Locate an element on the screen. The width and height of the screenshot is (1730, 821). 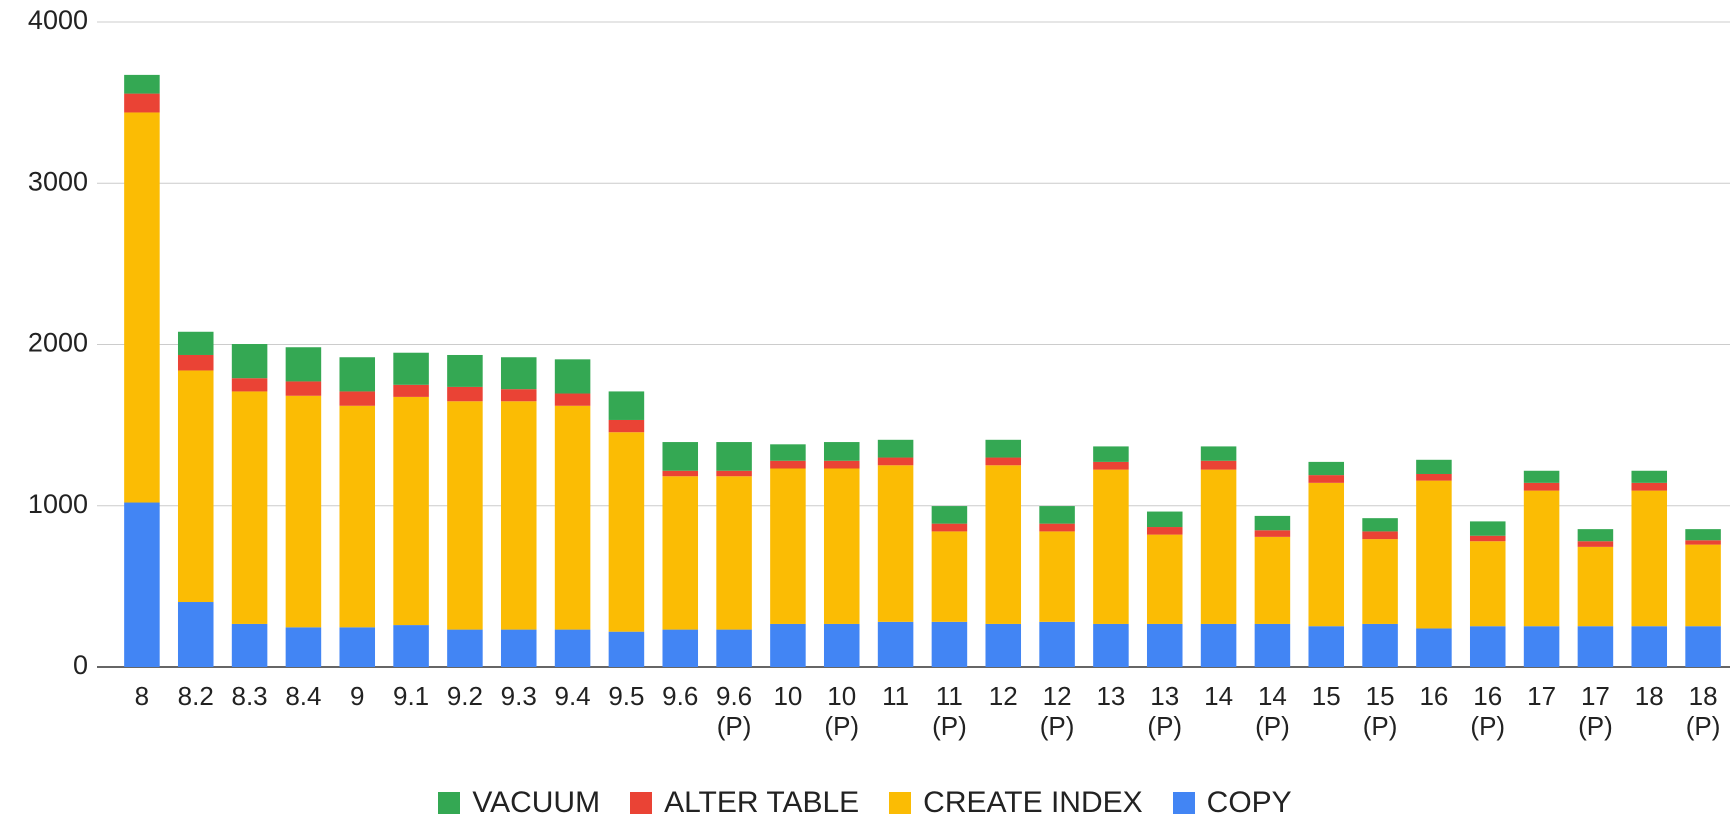
x-tick-label: 10 is located at coordinates (788, 696).